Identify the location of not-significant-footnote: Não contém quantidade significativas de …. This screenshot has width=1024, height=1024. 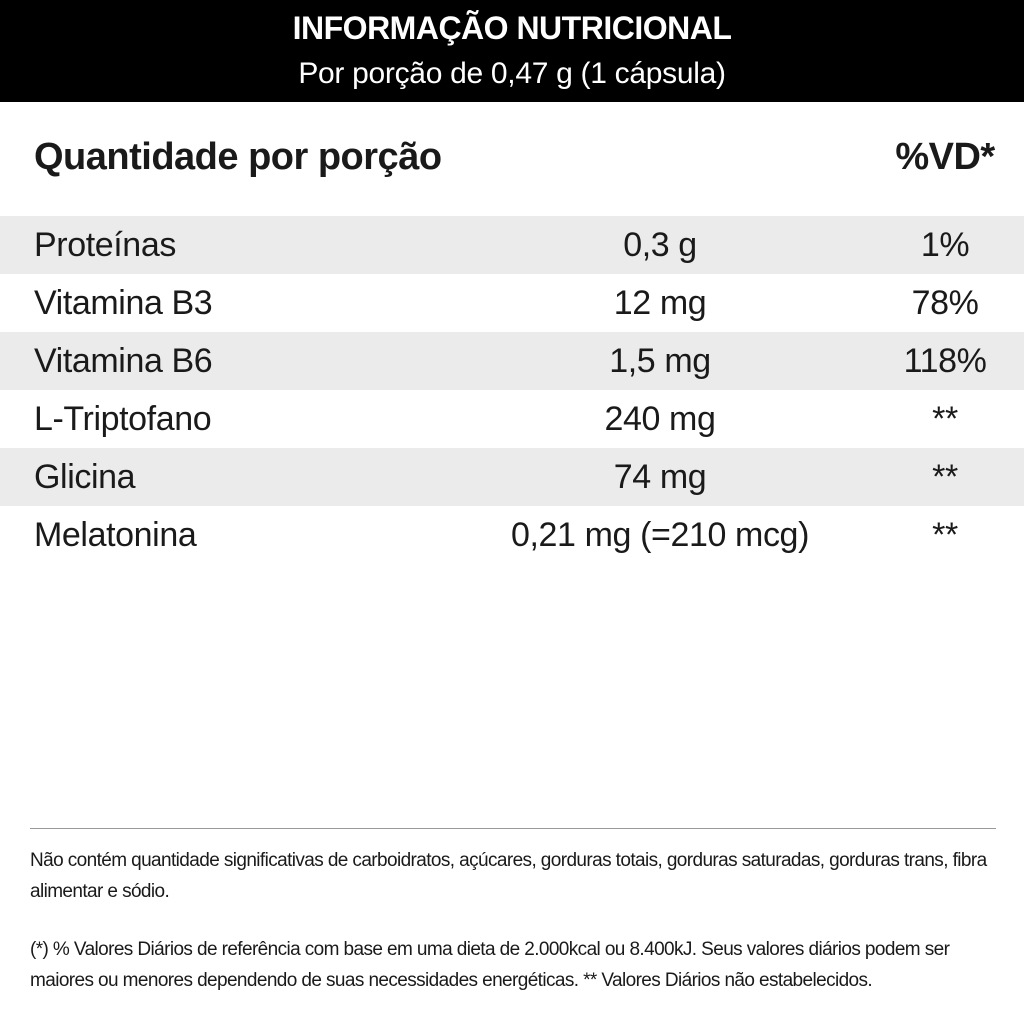
(508, 876).